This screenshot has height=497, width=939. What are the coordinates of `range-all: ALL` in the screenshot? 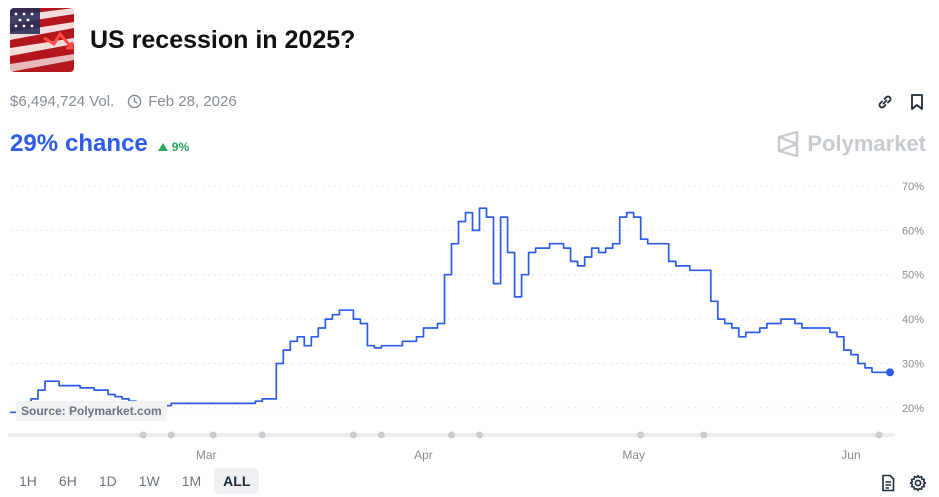 It's located at (237, 481).